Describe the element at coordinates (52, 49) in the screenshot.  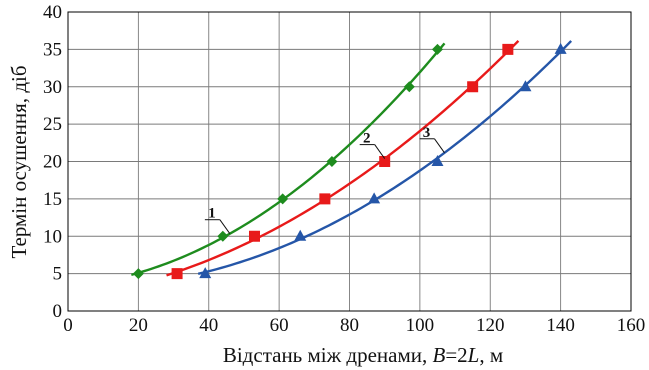
I see `y-tick-label: 35` at that location.